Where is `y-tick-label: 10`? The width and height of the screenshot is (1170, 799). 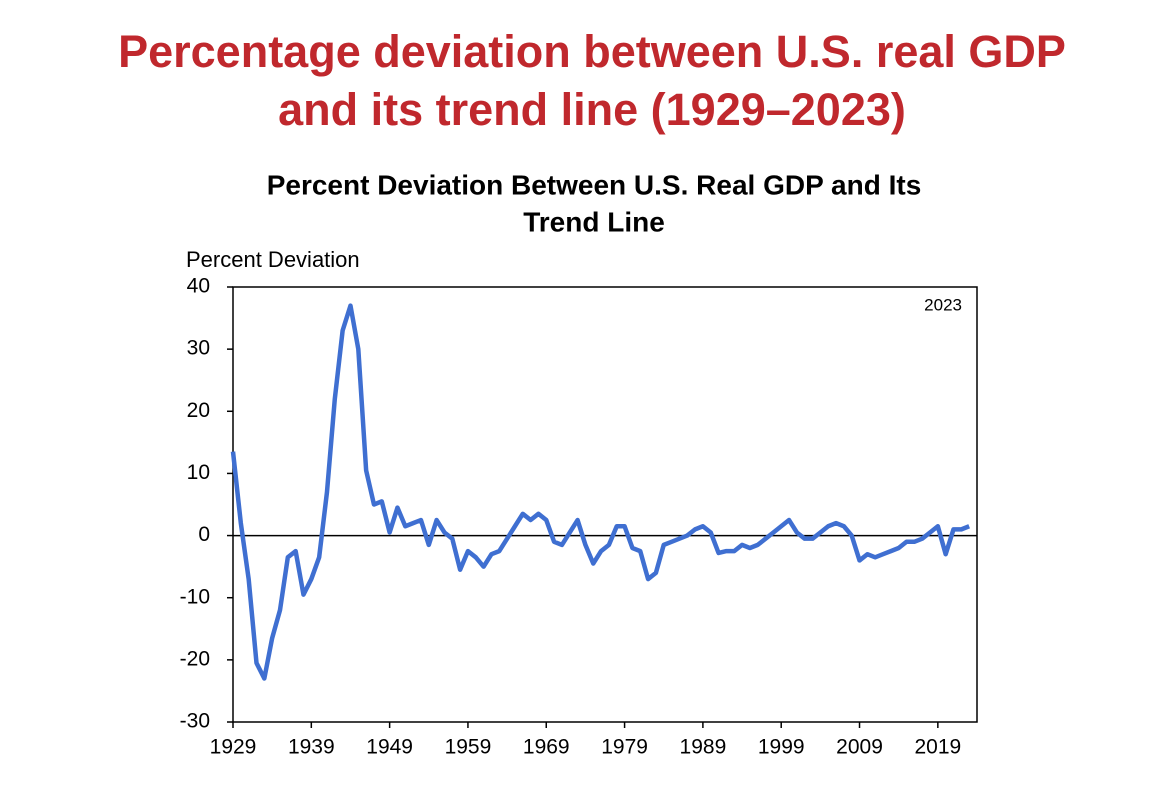 y-tick-label: 10 is located at coordinates (198, 472).